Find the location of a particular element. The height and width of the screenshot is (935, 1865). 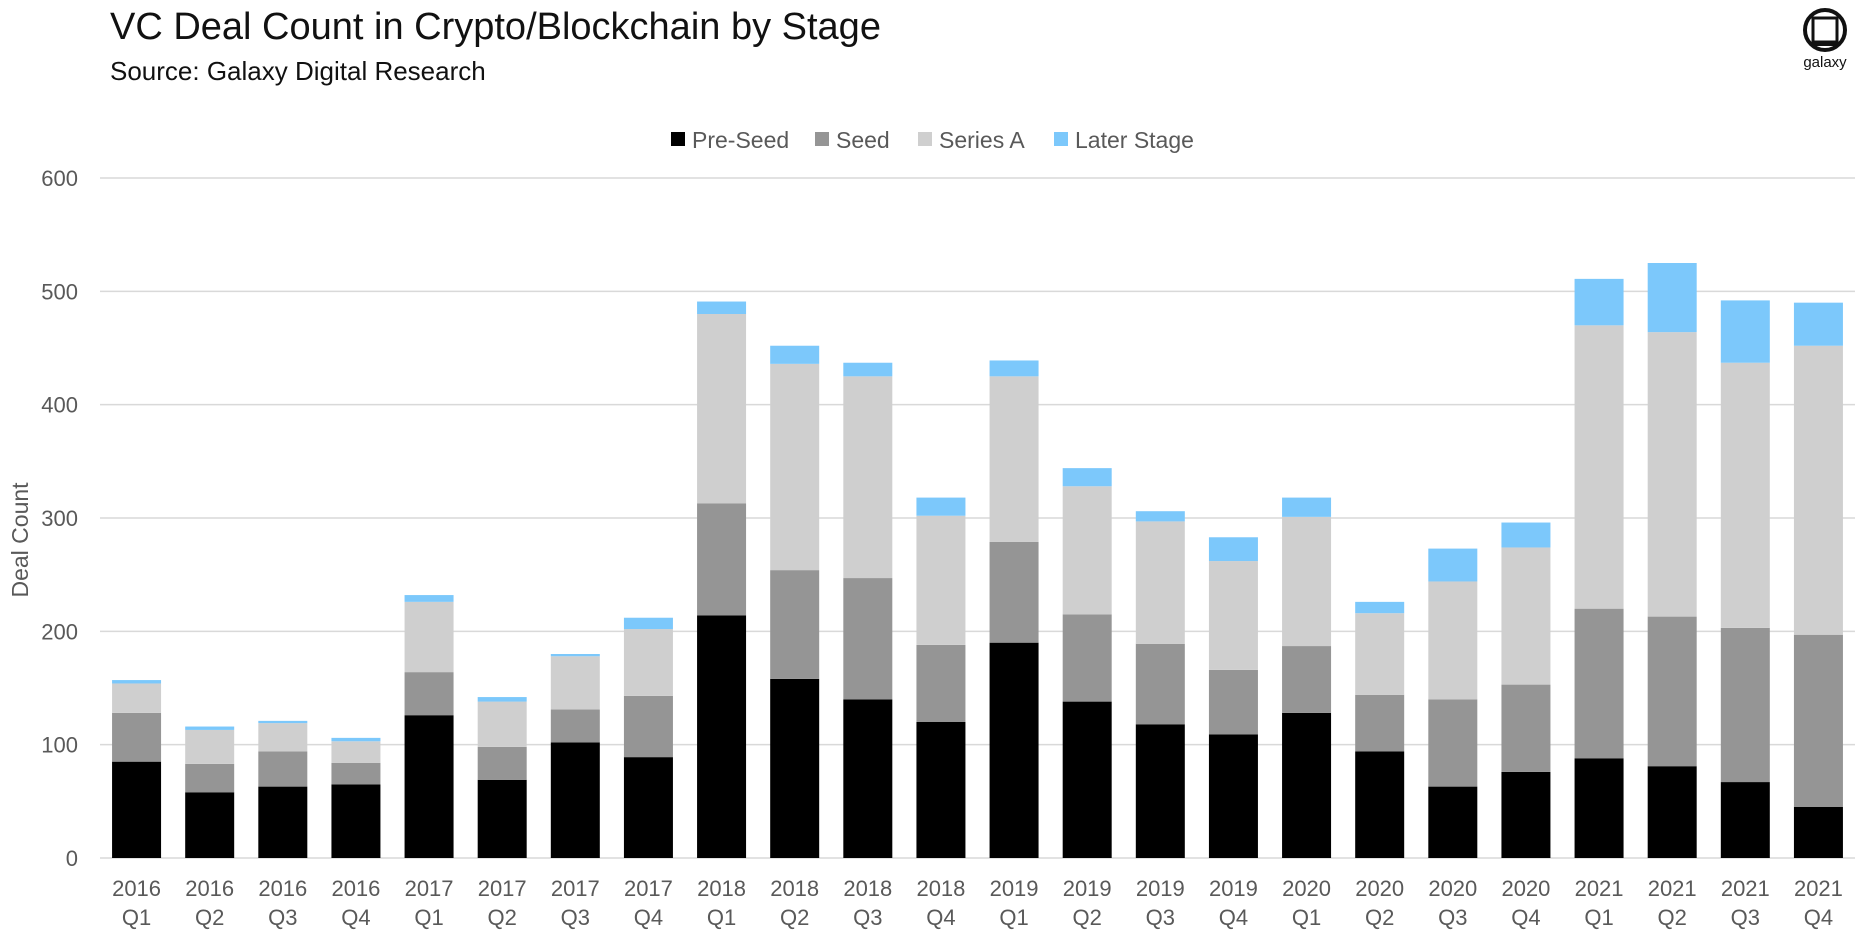

x-tick-year: 2016 is located at coordinates (209, 888).